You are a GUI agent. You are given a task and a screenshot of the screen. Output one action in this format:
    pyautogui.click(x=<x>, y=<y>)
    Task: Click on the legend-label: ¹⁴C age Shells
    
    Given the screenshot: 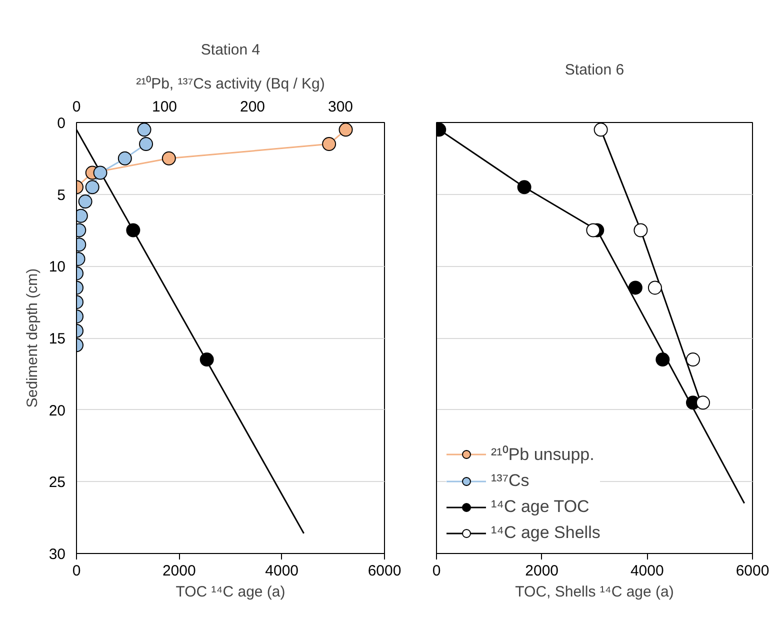 What is the action you would take?
    pyautogui.click(x=545, y=533)
    